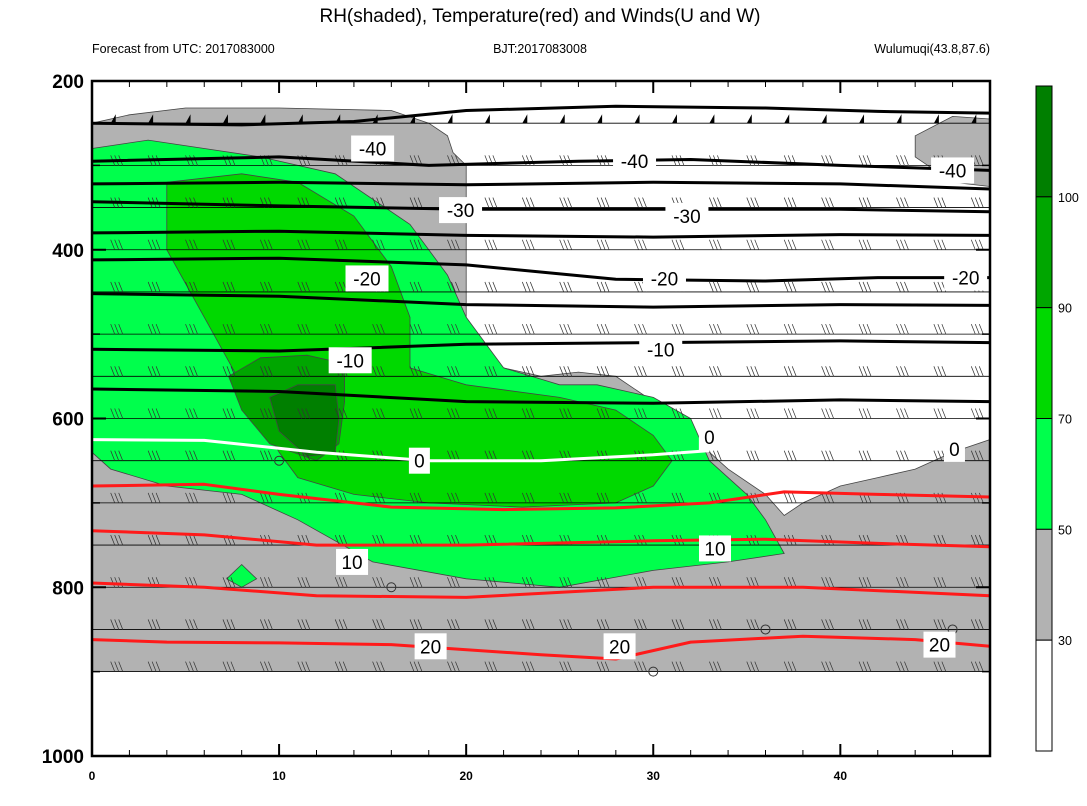 This screenshot has height=806, width=1087. I want to click on contour-label: -20, so click(664, 279).